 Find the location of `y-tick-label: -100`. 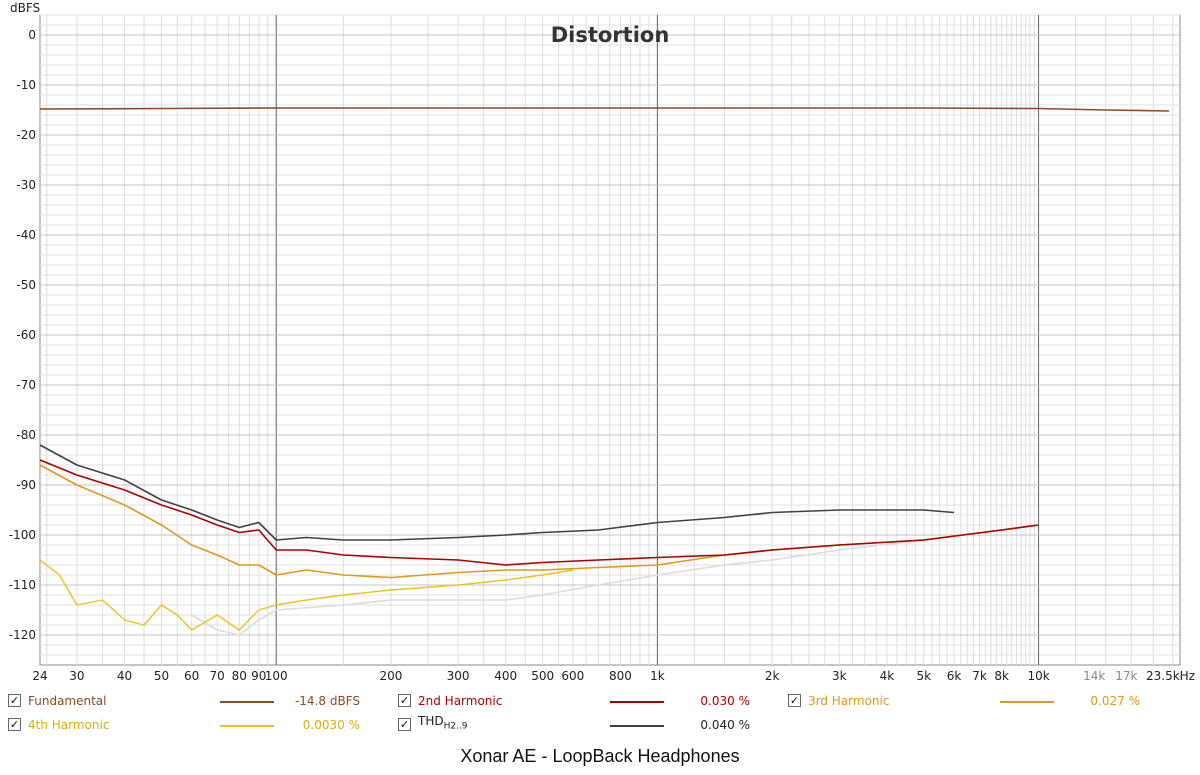

y-tick-label: -100 is located at coordinates (22, 535).